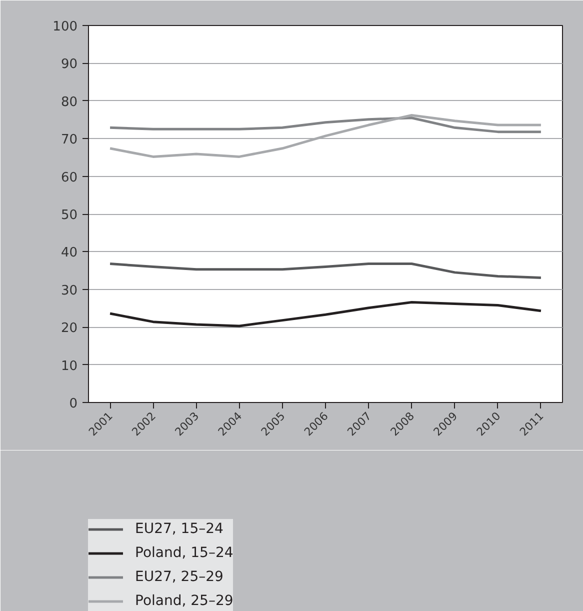 The height and width of the screenshot is (611, 583). Describe the element at coordinates (69, 366) in the screenshot. I see `y-tick-label: 10` at that location.